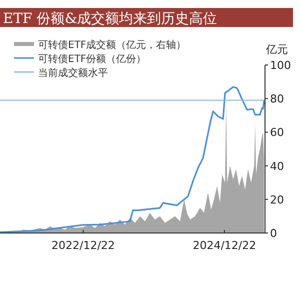 The image size is (300, 300). I want to click on y-tick-label: 40, so click(277, 166).